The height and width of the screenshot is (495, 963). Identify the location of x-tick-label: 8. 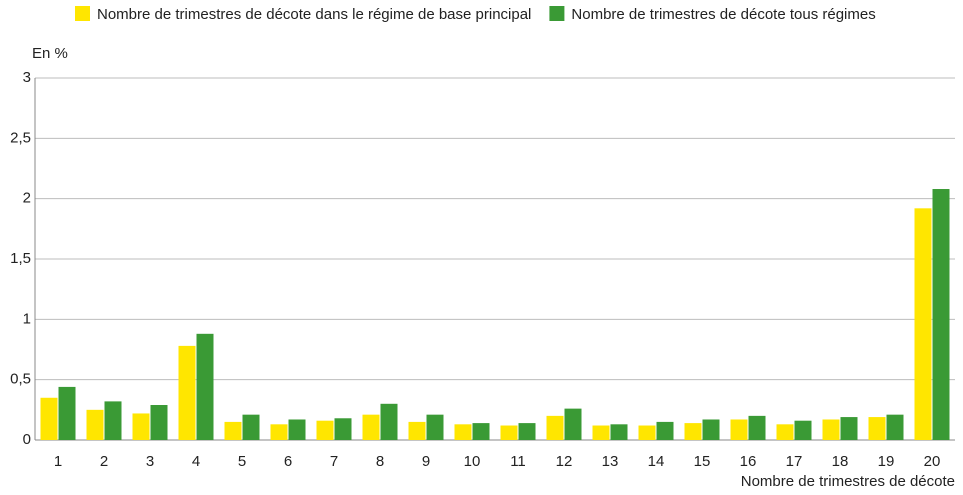
(380, 461).